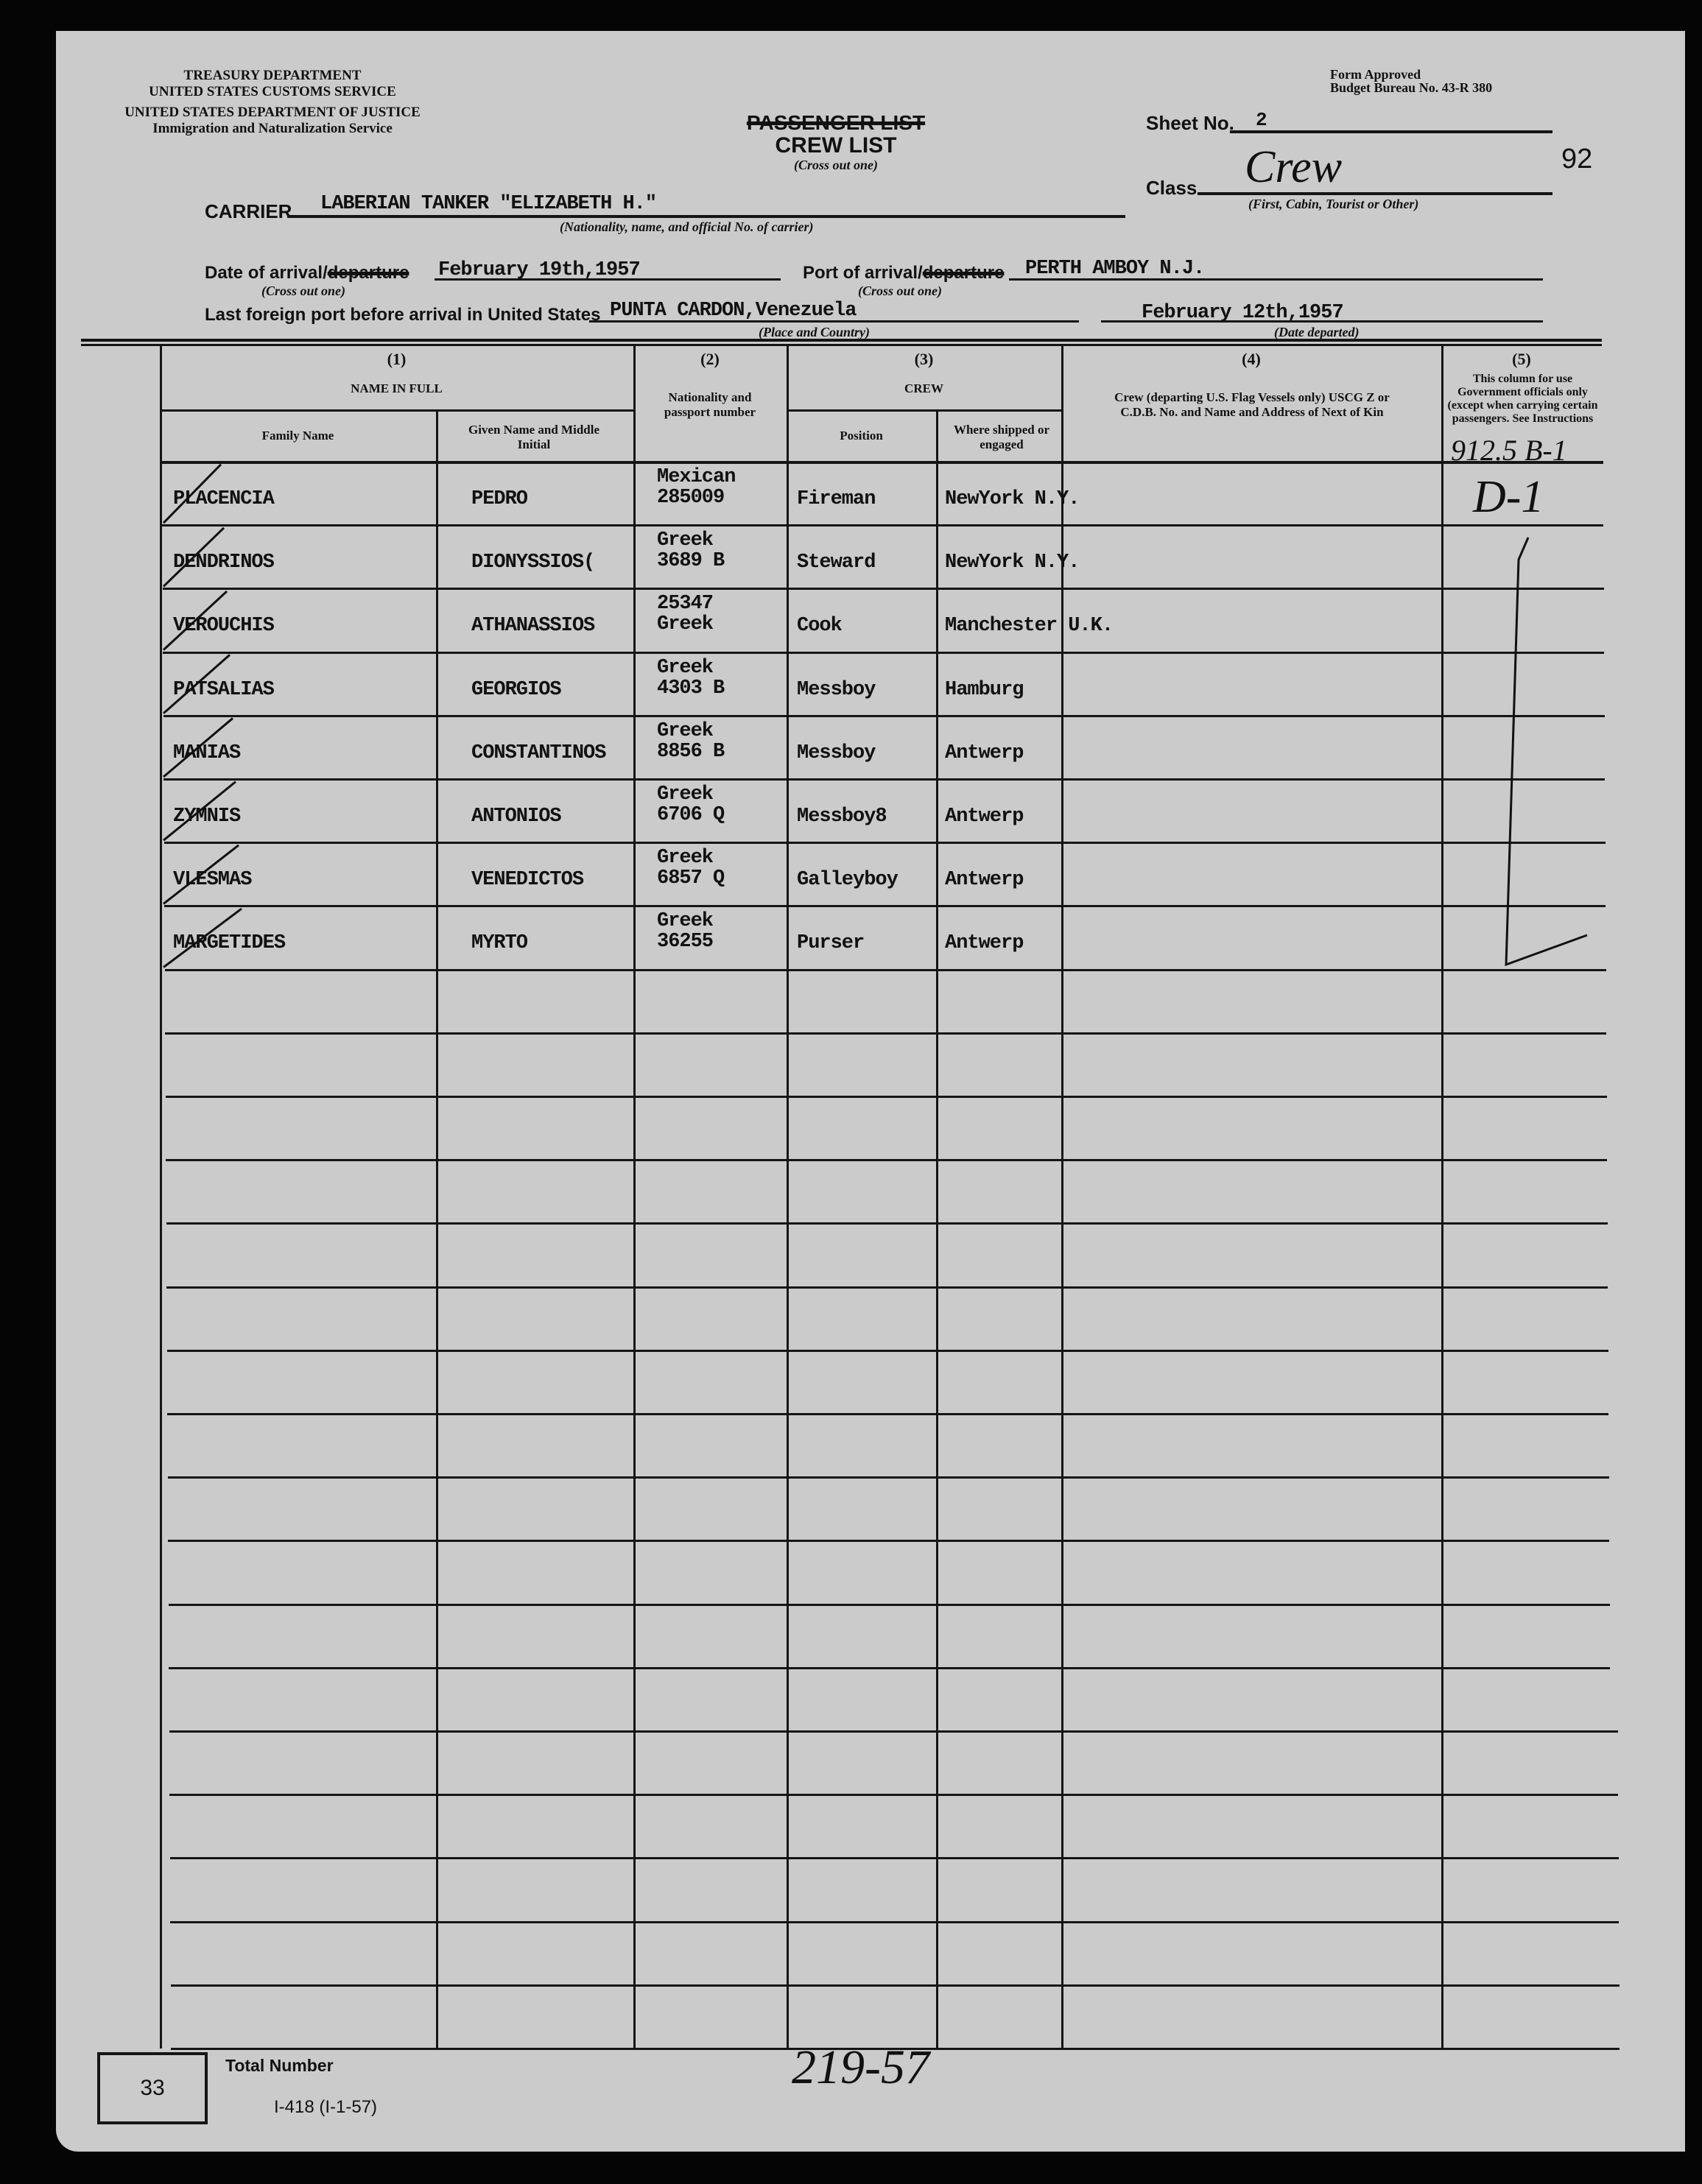  What do you see at coordinates (836, 753) in the screenshot?
I see `cell-position: Messboy` at bounding box center [836, 753].